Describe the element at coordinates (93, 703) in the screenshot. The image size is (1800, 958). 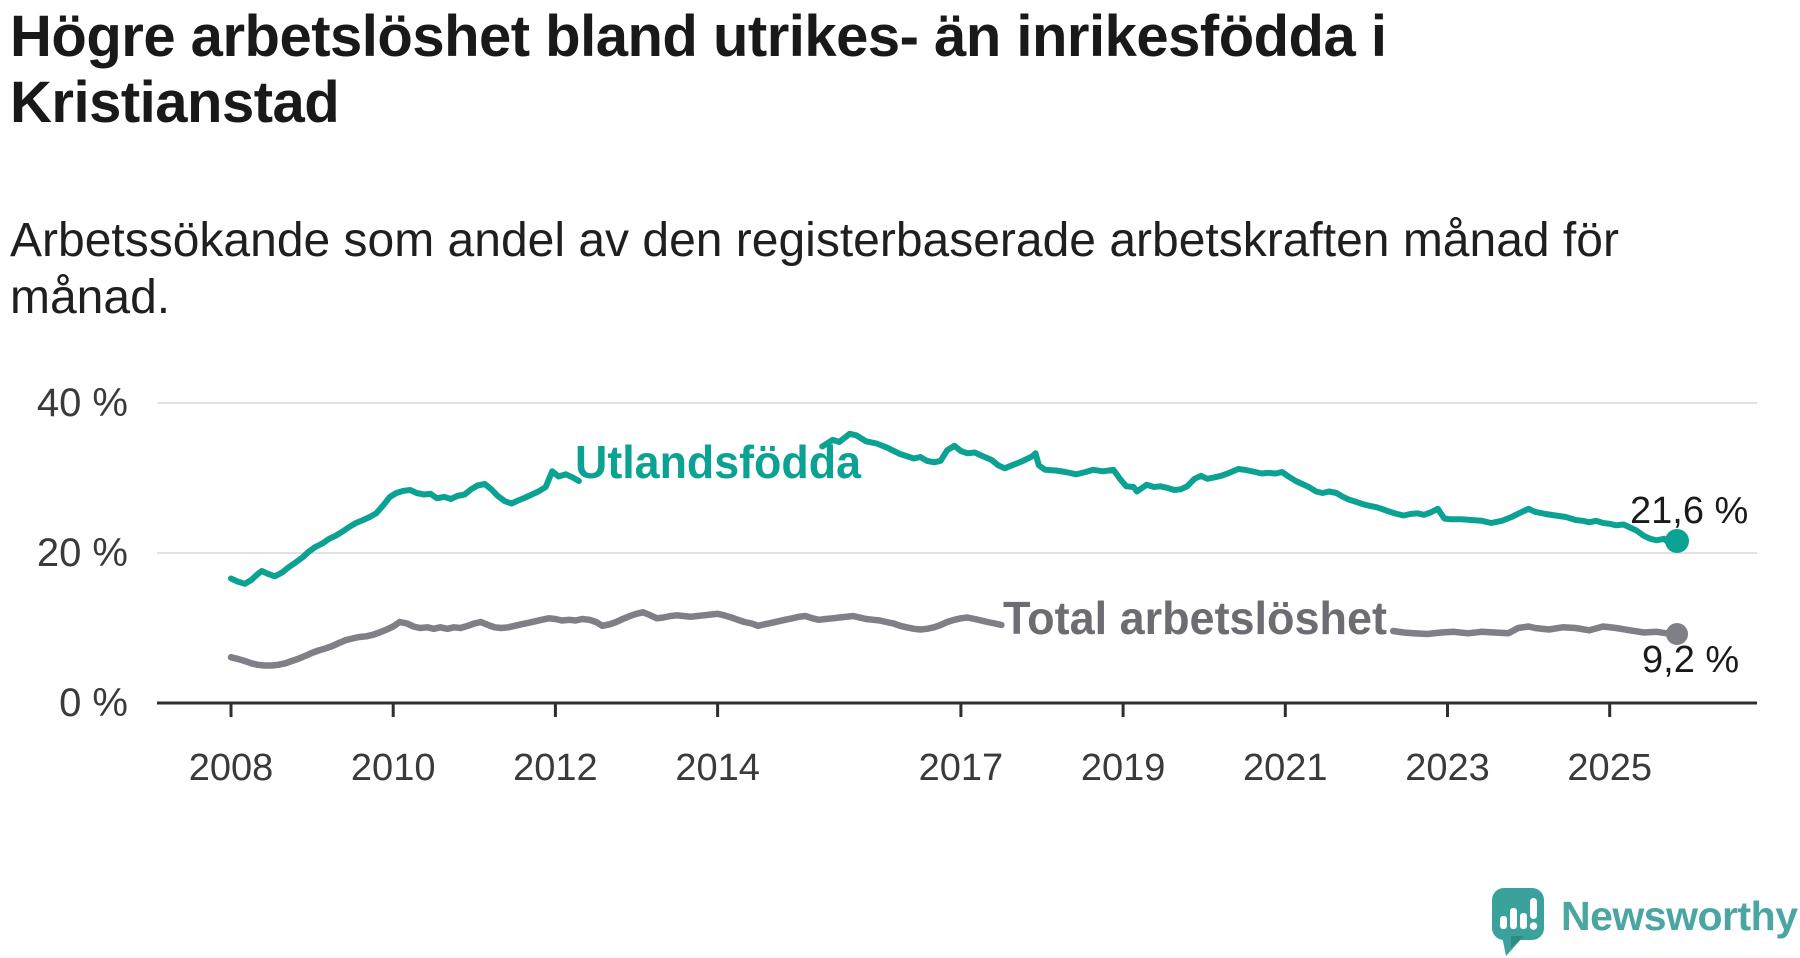
I see `y-axis-label-0: 0 %` at that location.